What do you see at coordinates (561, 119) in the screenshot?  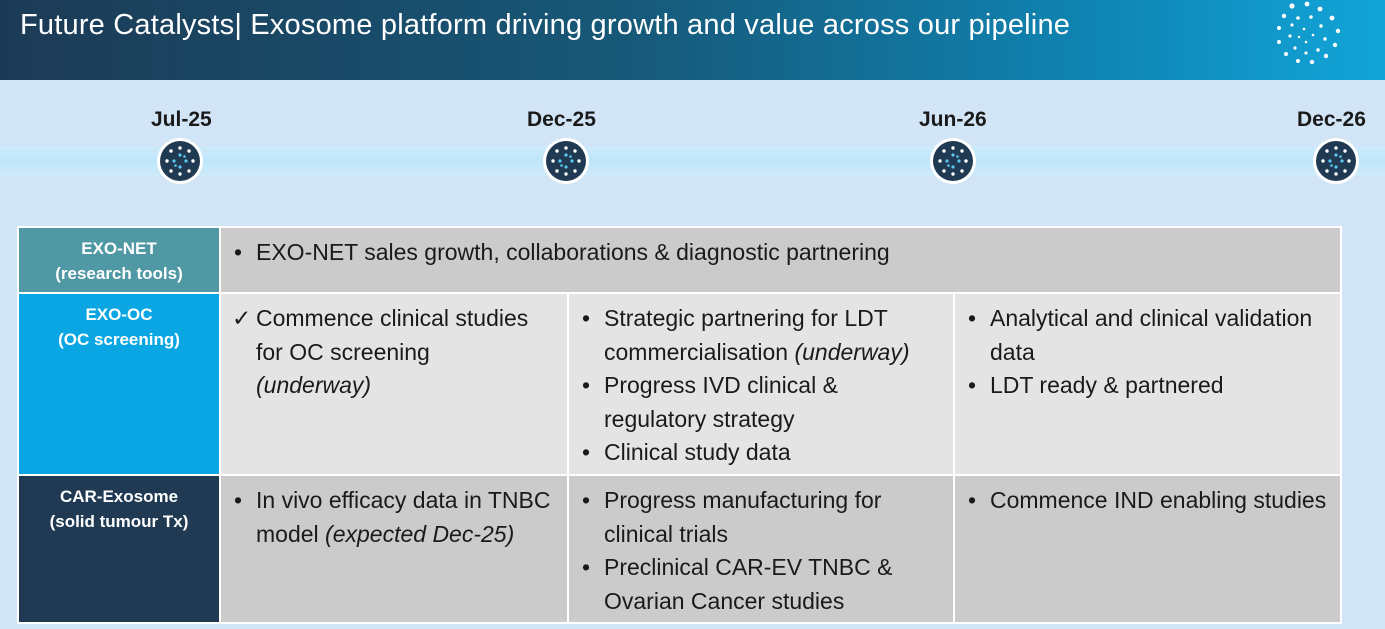 I see `timeline-date-dec-25: Dec-25` at bounding box center [561, 119].